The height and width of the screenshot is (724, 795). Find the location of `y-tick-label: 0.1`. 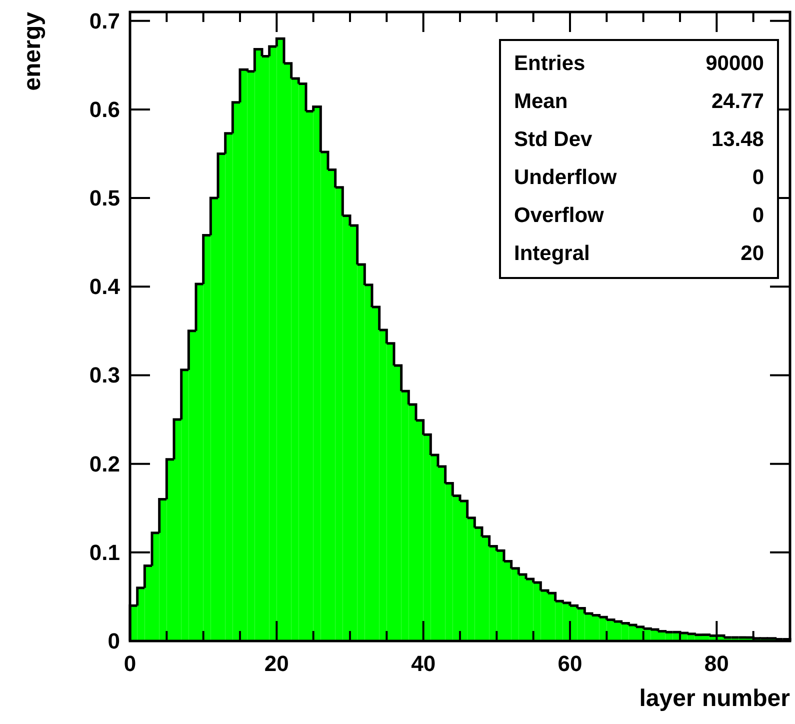

y-tick-label: 0.1 is located at coordinates (104, 552).